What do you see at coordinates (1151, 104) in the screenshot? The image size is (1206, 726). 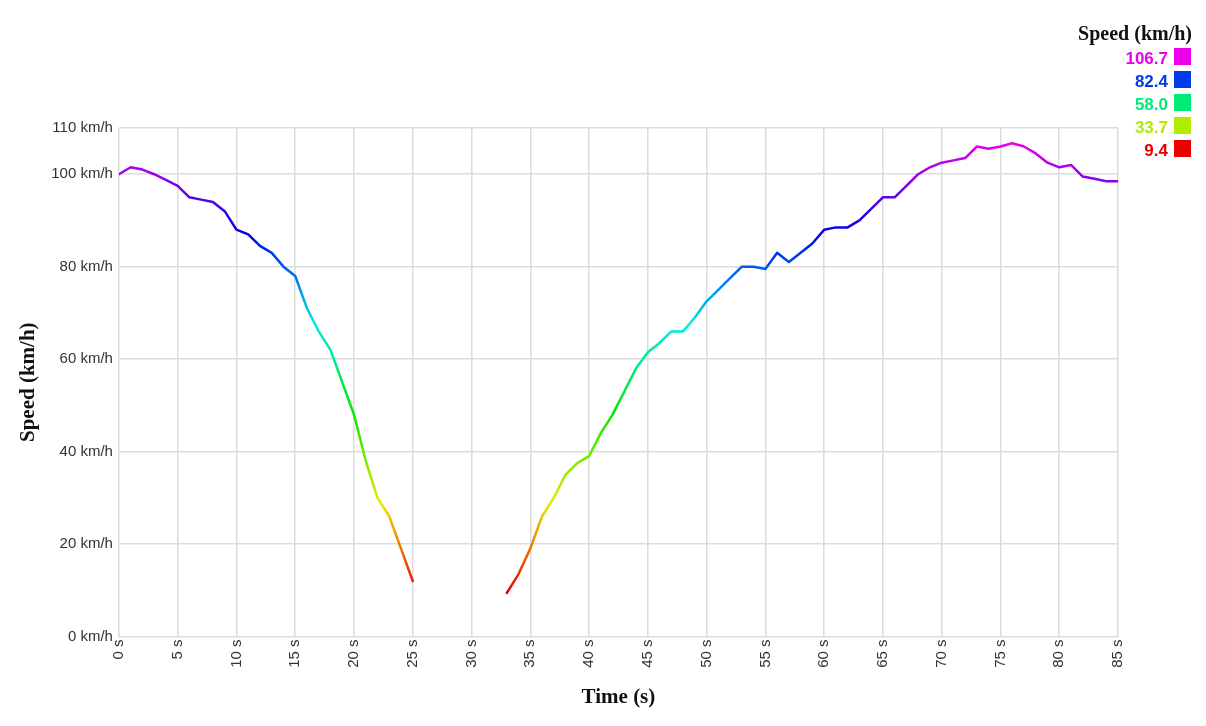 I see `color-bar-label: 58.0` at bounding box center [1151, 104].